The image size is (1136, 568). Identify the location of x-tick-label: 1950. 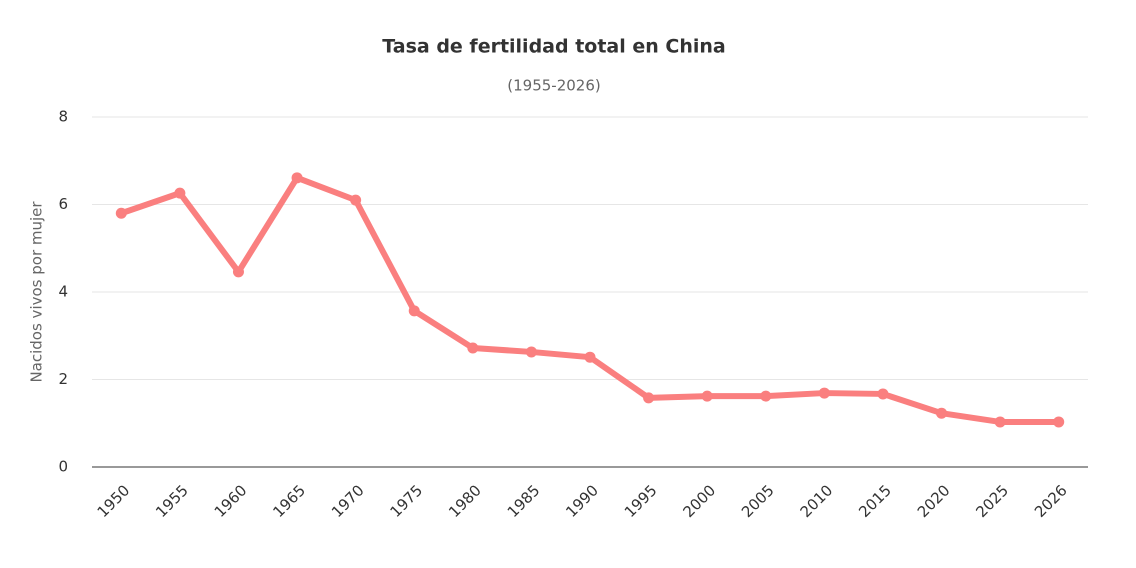
(114, 501).